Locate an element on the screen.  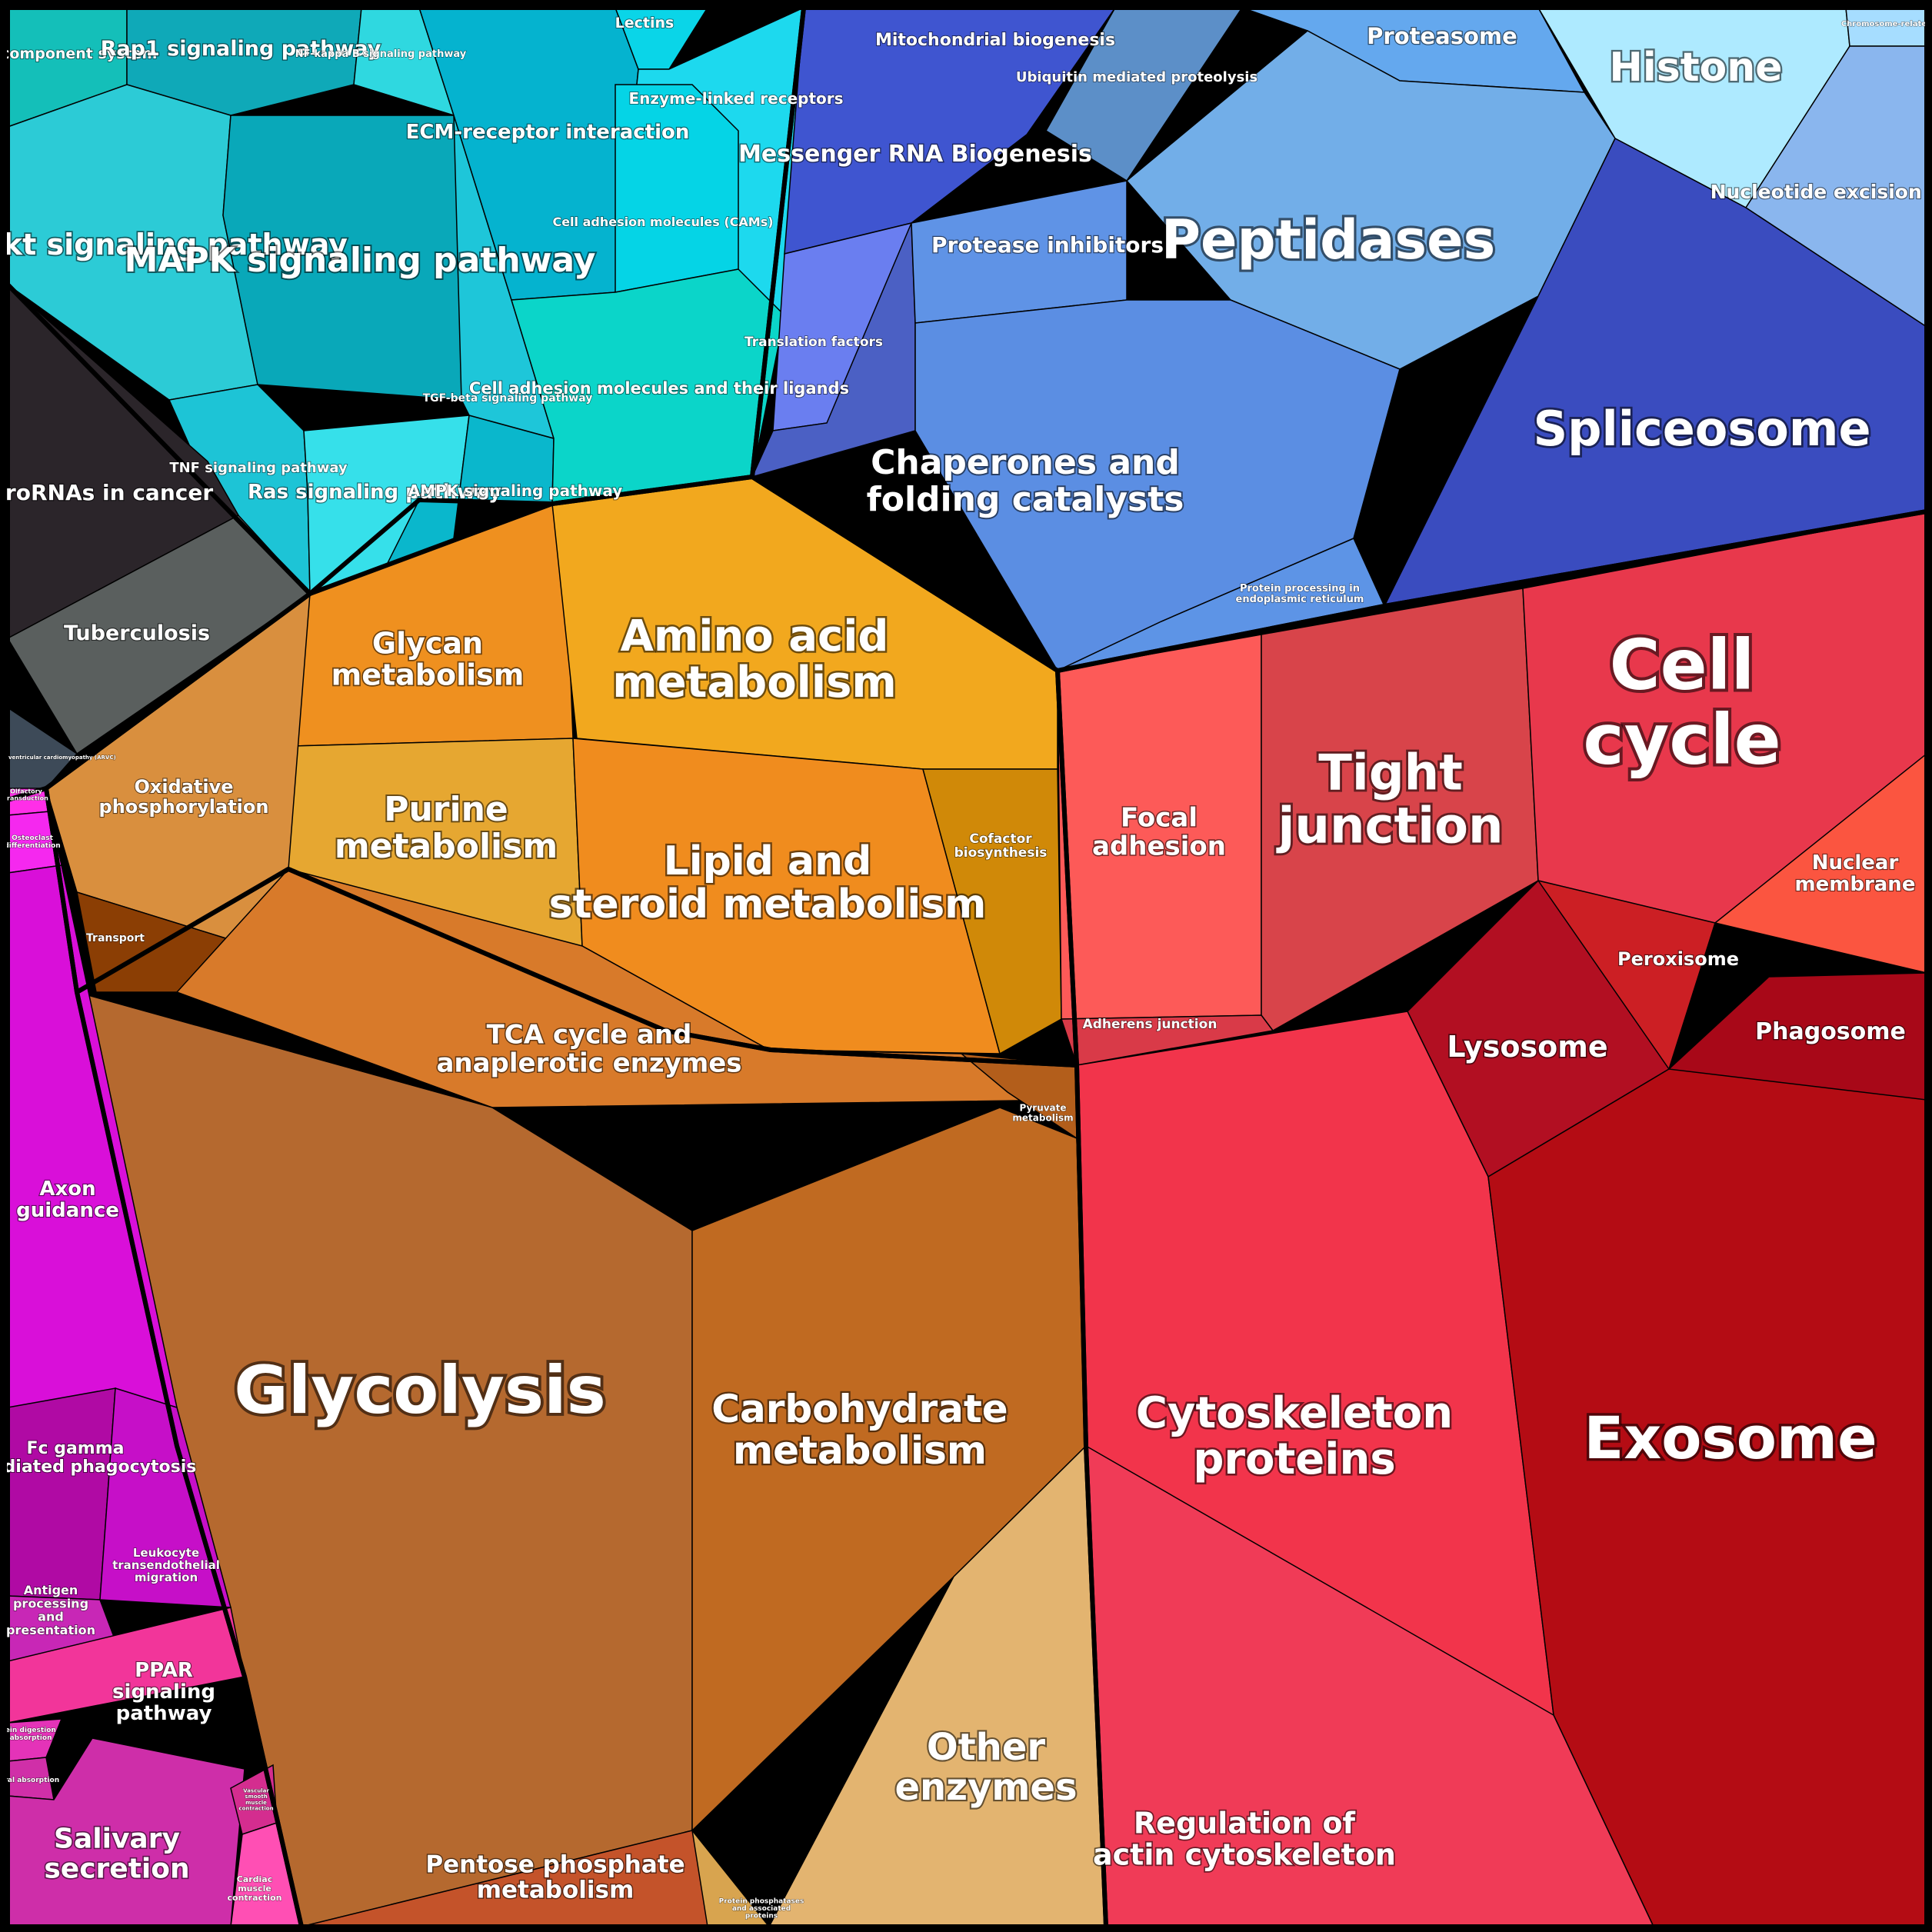
cell-mapk-signaling-pathway-label: MAPK signaling pathway is located at coordinates (360, 260).